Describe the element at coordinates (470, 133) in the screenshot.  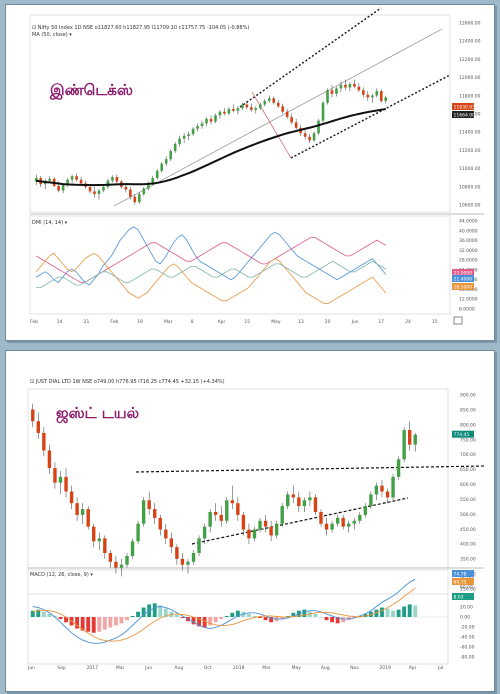
I see `price-tick-label: 11400.00` at that location.